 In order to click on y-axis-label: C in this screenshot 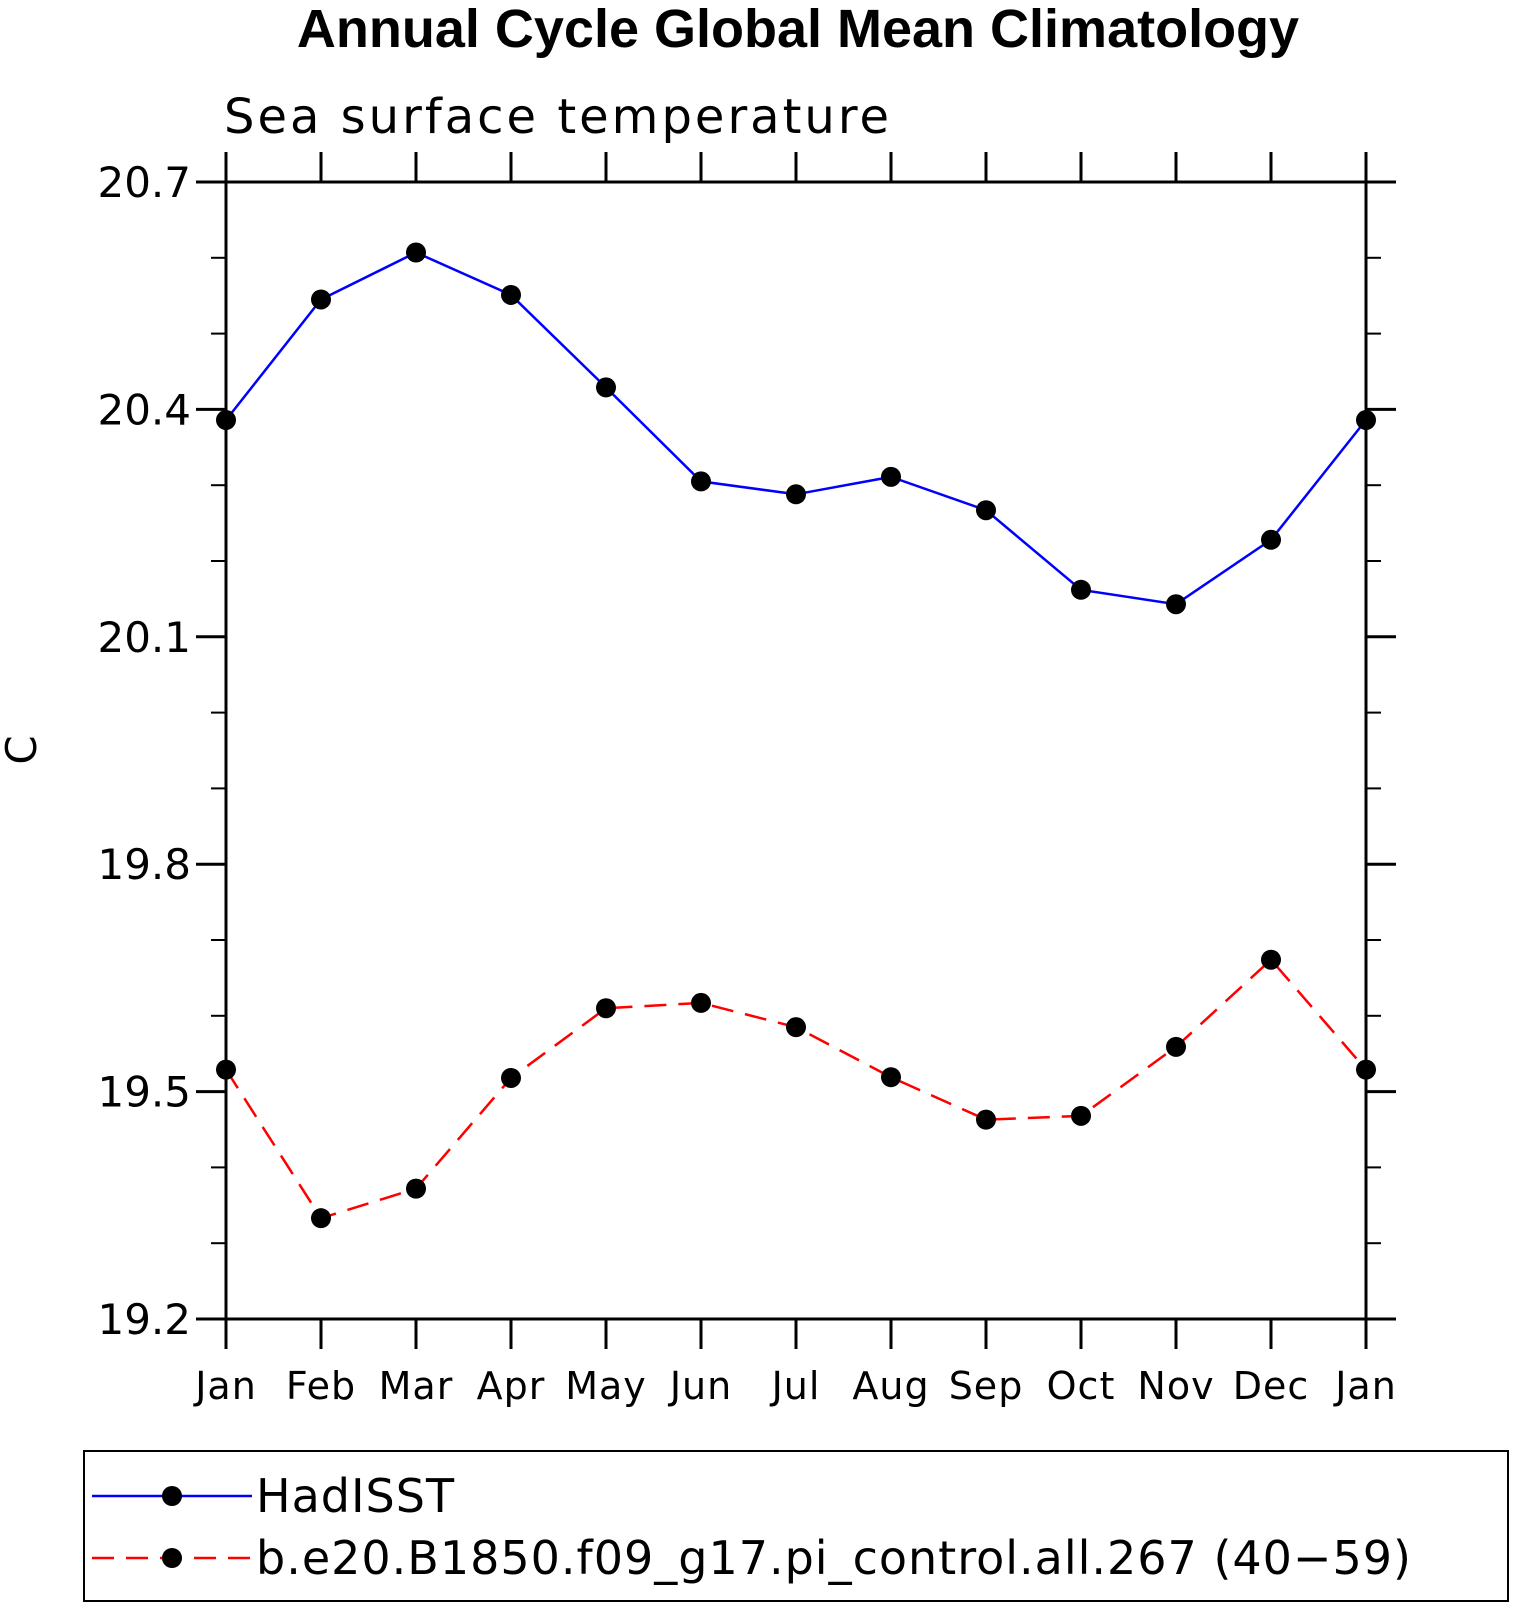, I will do `click(23, 749)`.